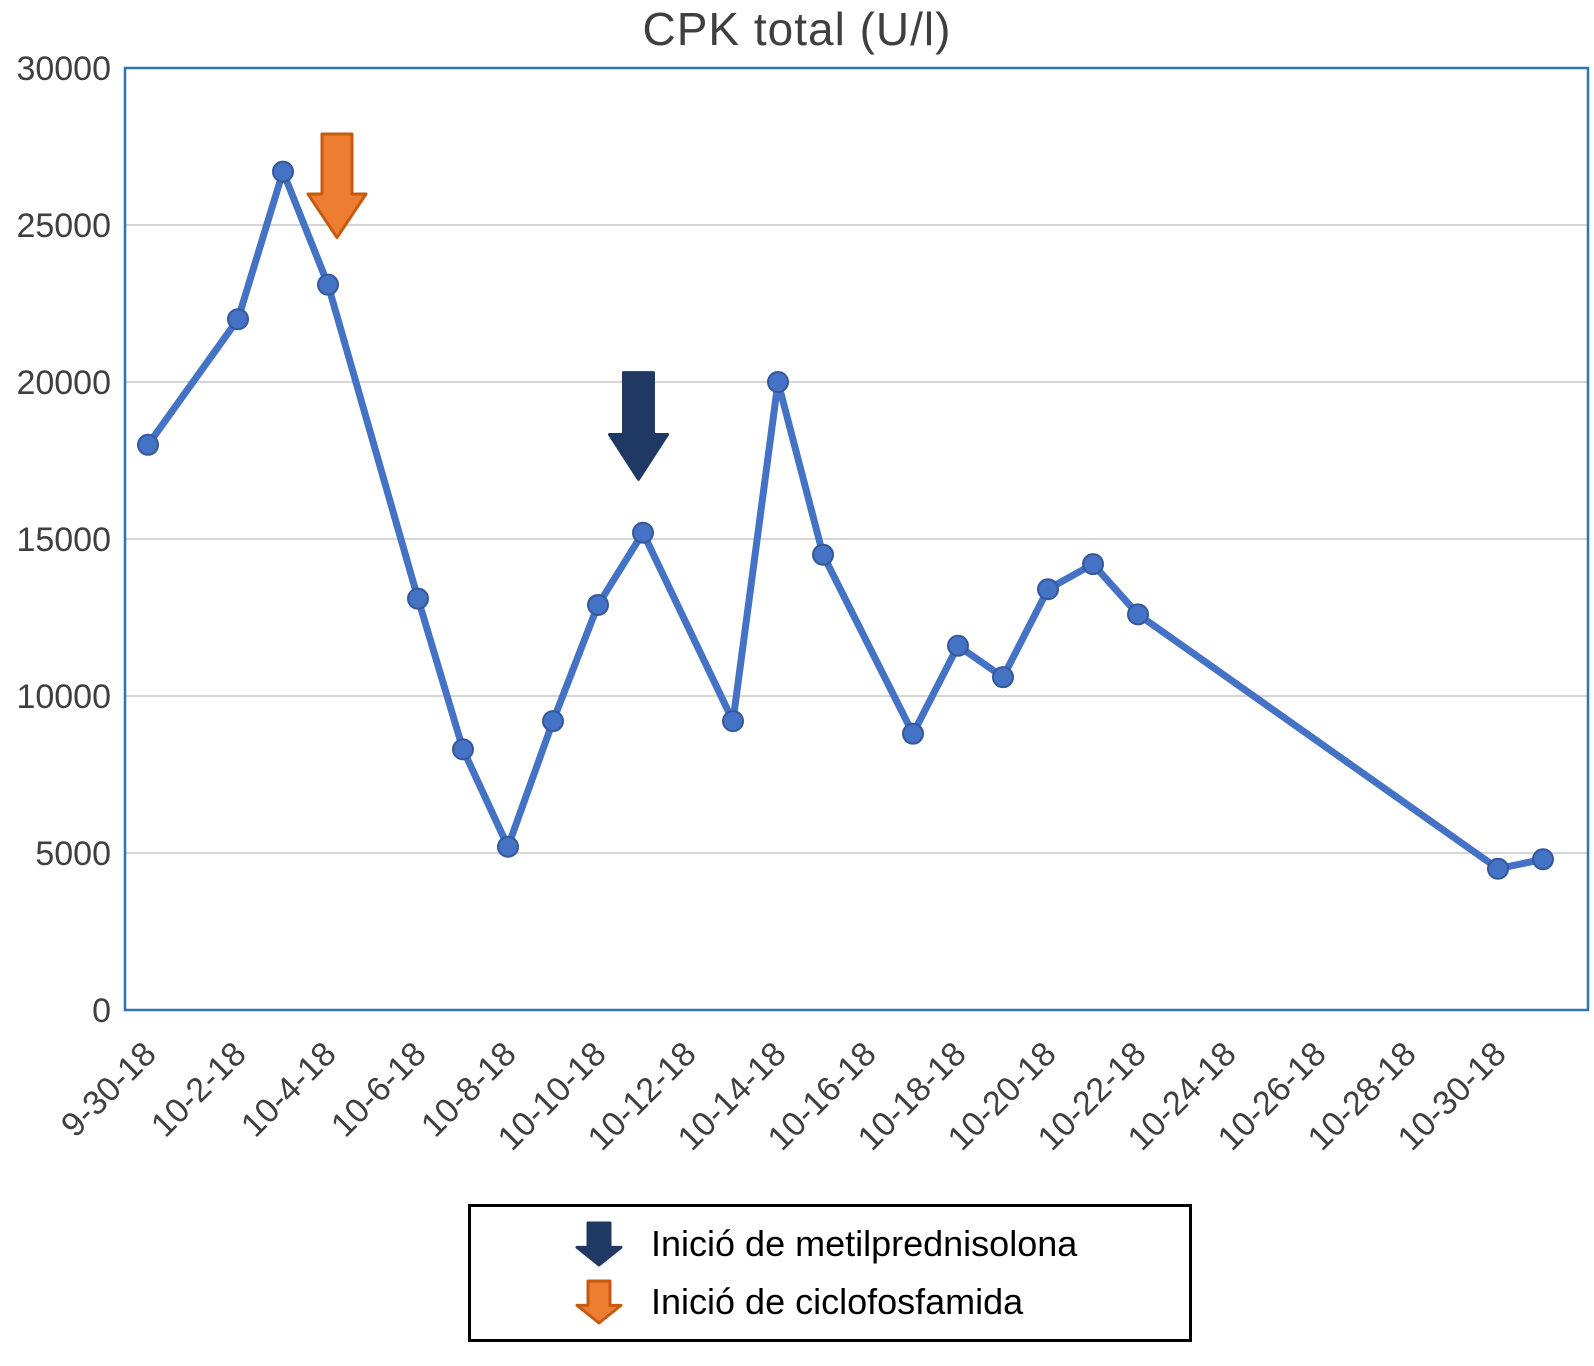 This screenshot has height=1366, width=1594. I want to click on legend-item-ciclofosfamida: Inició de ciclofosfamida, so click(830, 1302).